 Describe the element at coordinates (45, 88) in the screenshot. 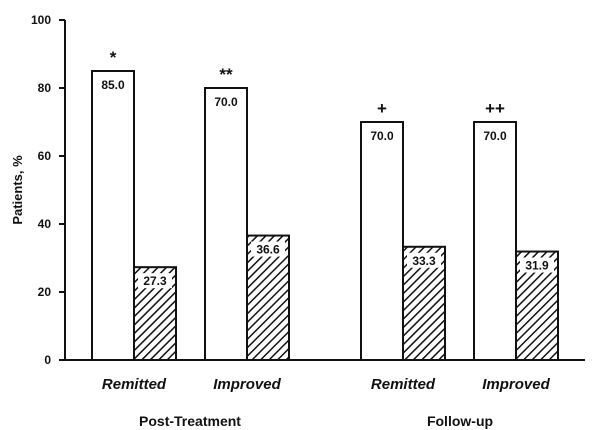

I see `y-tick-label: 80` at that location.